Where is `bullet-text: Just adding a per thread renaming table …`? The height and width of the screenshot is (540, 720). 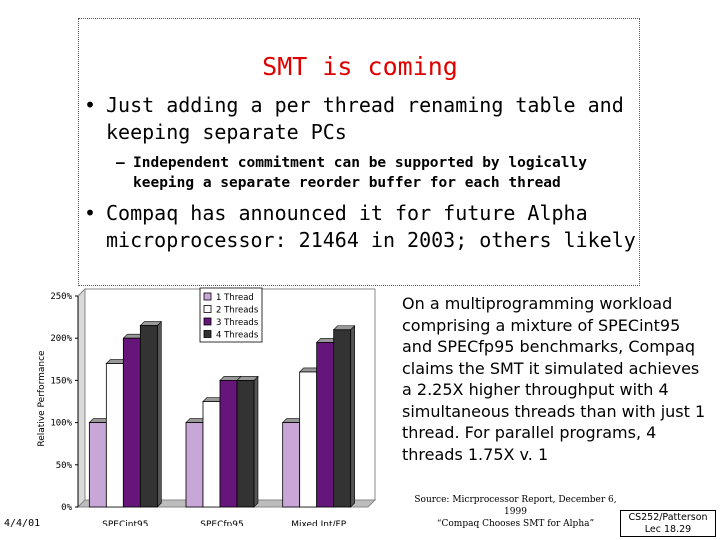 bullet-text: Just adding a per thread renaming table … is located at coordinates (365, 118).